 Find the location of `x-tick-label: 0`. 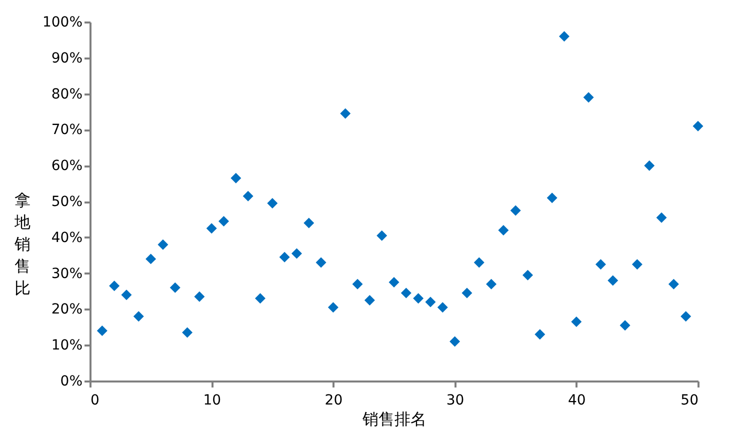

x-tick-label: 0 is located at coordinates (95, 400).